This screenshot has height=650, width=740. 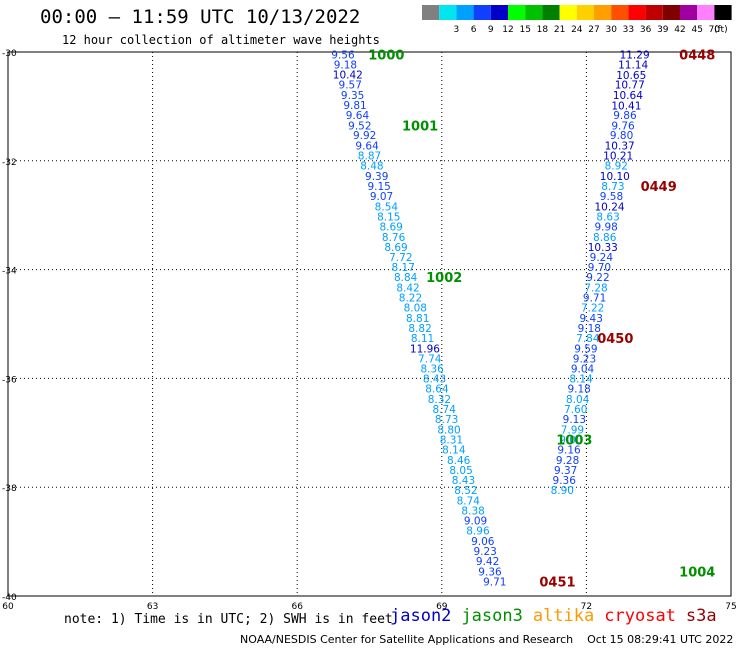 What do you see at coordinates (646, 30) in the screenshot?
I see `scale-label: 36` at bounding box center [646, 30].